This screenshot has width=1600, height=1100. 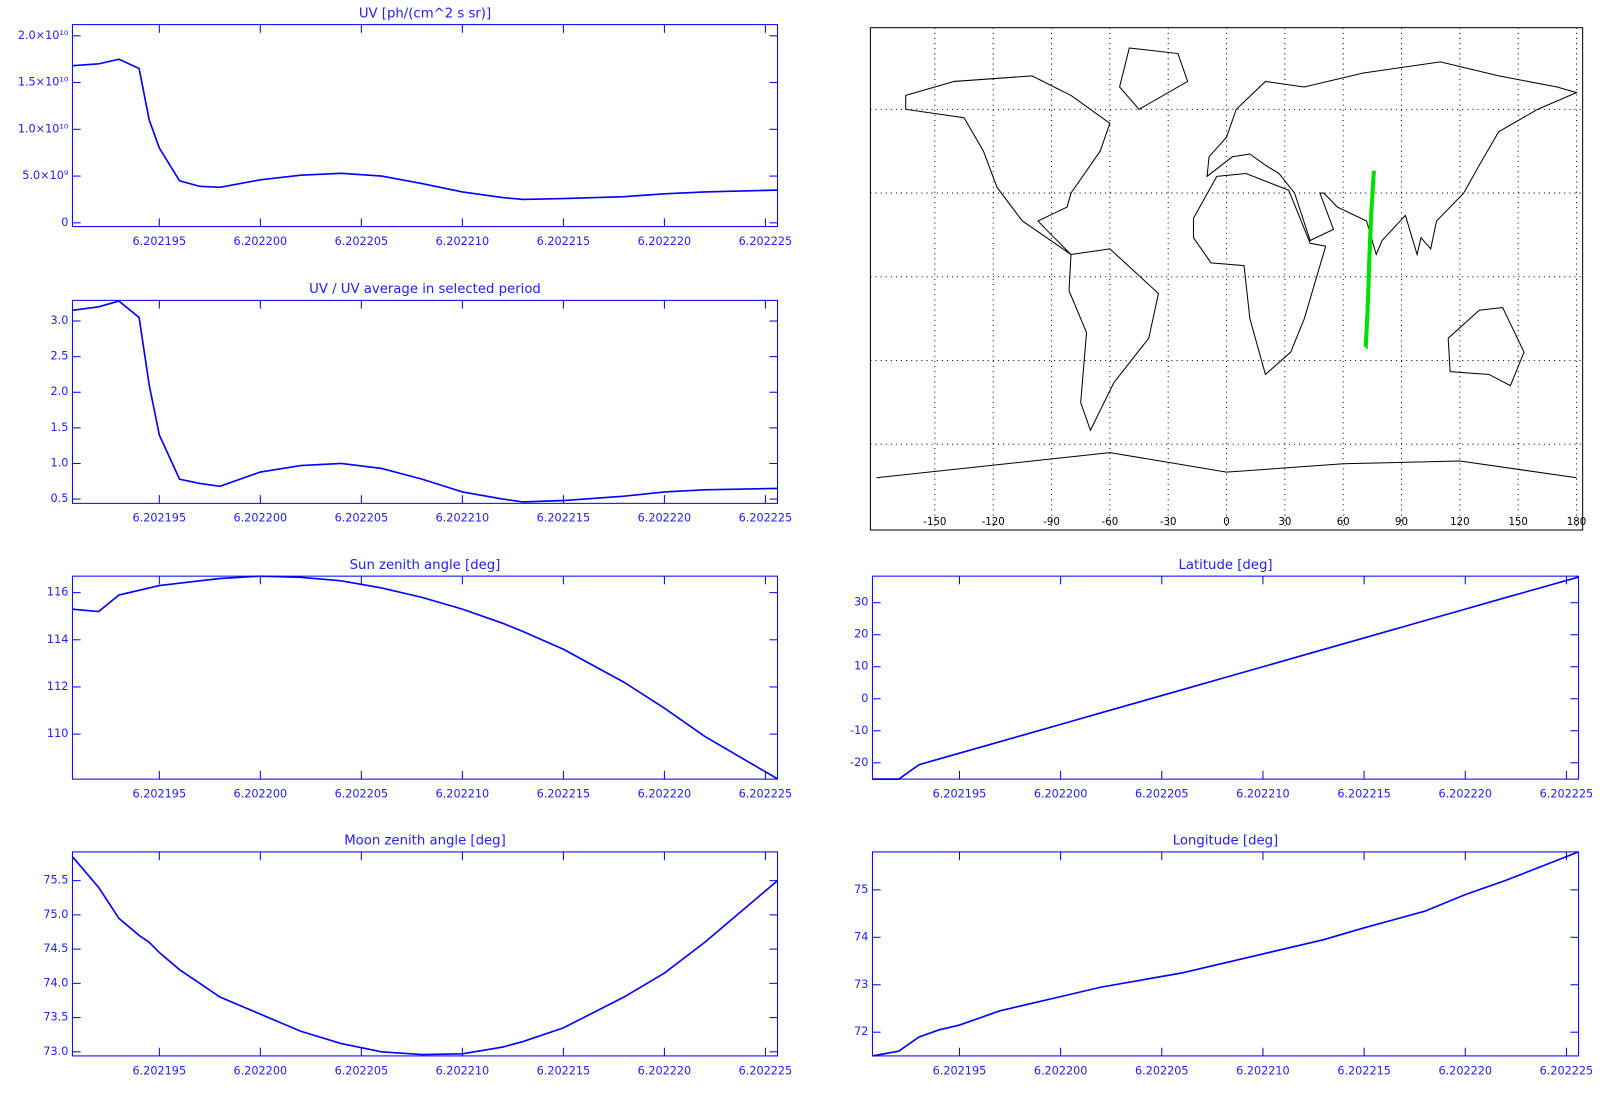 I want to click on y-tick-label: 2.5, so click(x=60, y=356).